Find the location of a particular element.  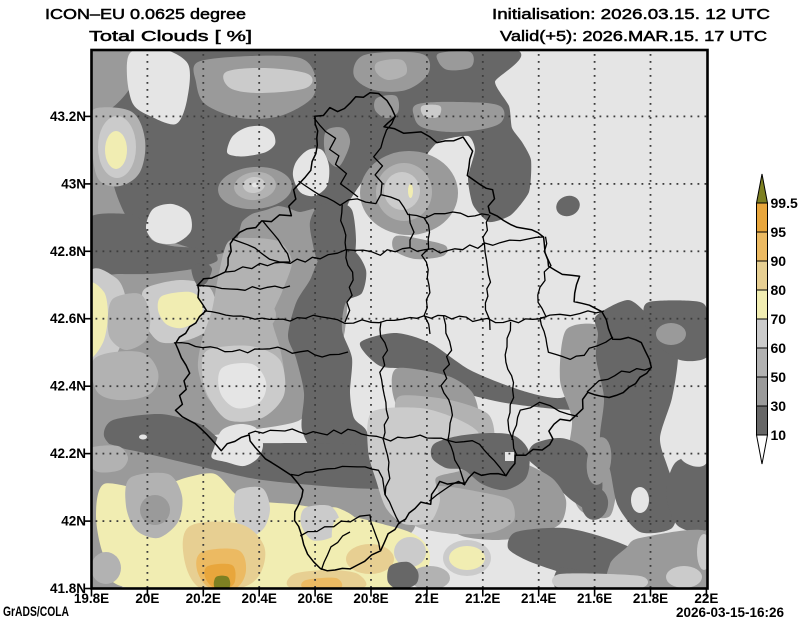

svg-text: 99.5 is located at coordinates (784, 203).